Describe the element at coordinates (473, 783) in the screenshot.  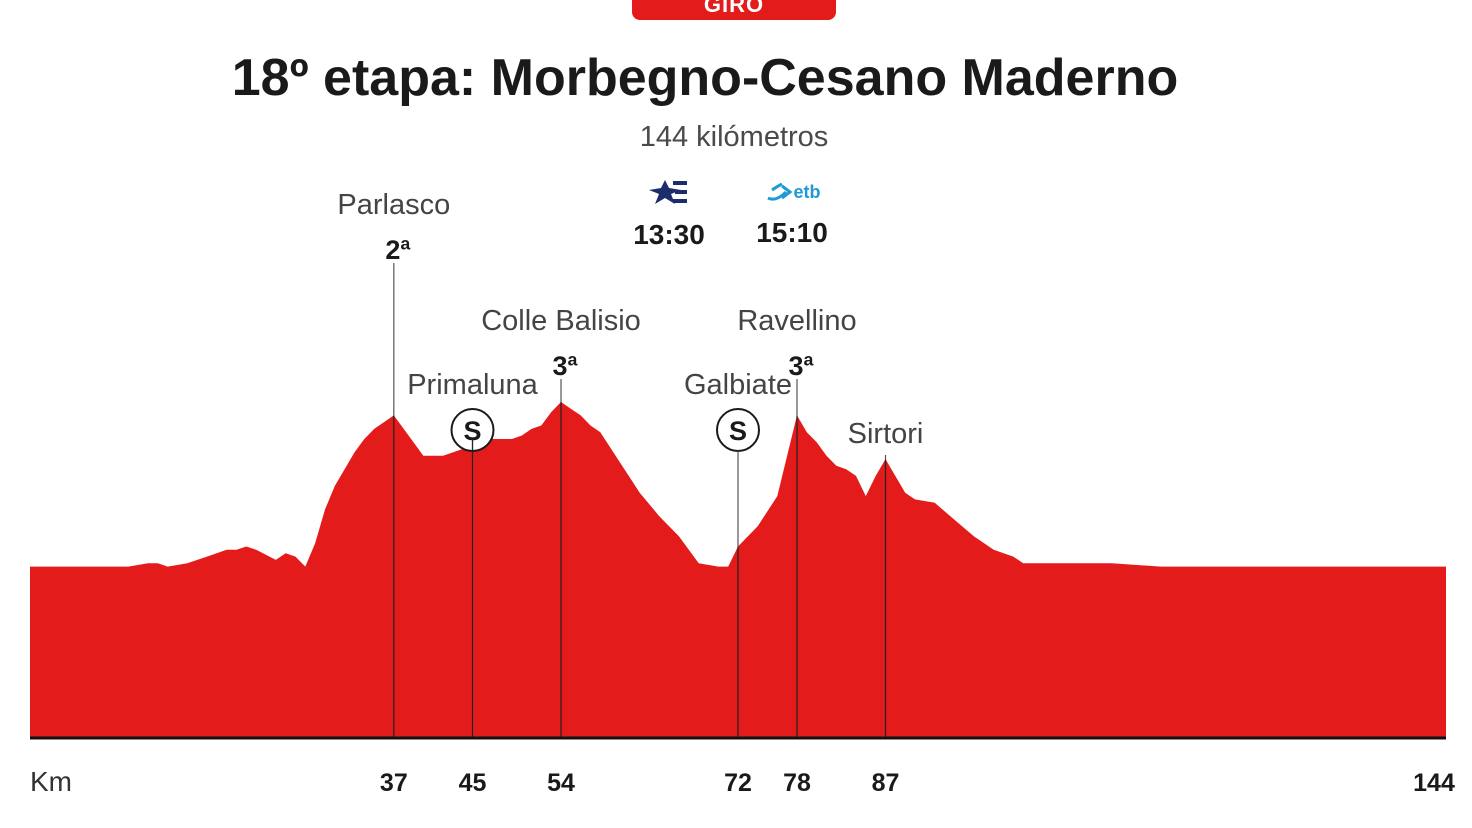
I see `x-tick-label: 45` at that location.